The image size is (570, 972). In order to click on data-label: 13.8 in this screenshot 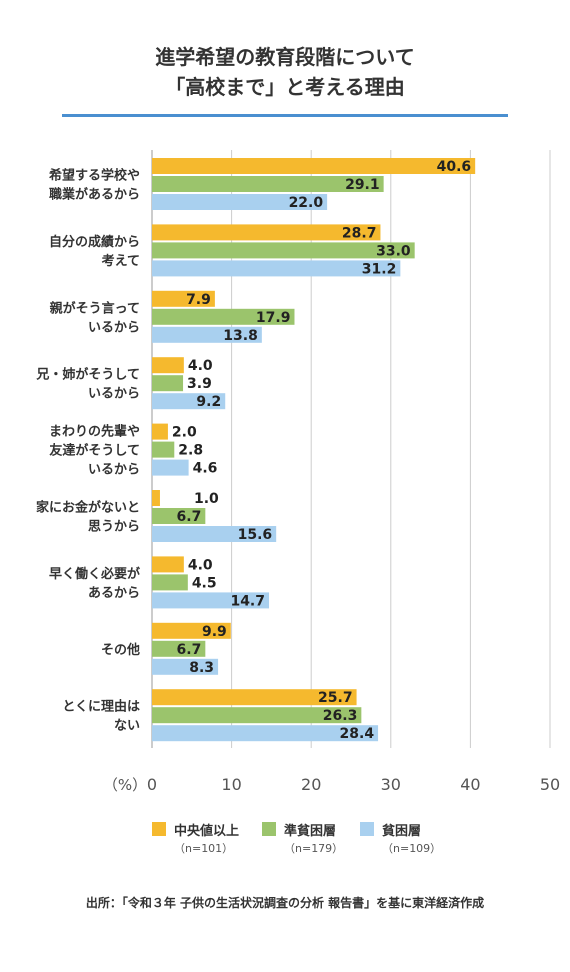, I will do `click(240, 336)`.